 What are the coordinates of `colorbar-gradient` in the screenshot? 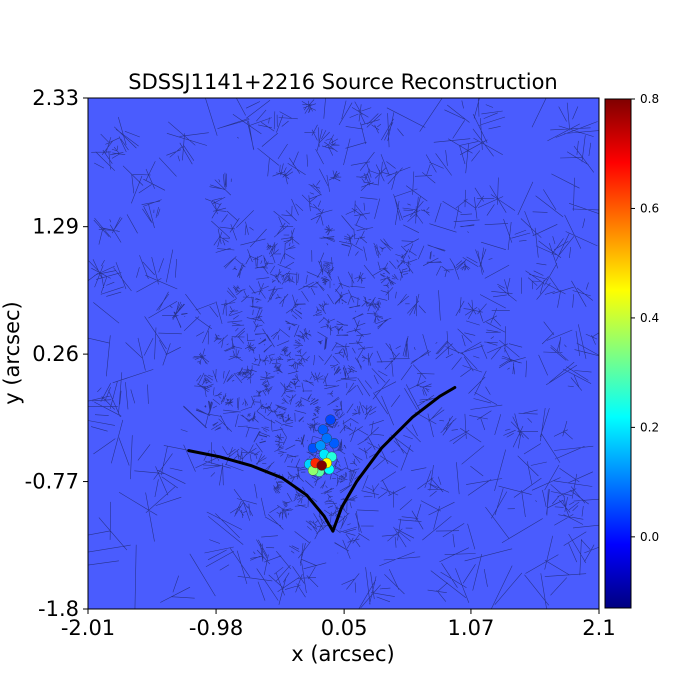 It's located at (618, 353).